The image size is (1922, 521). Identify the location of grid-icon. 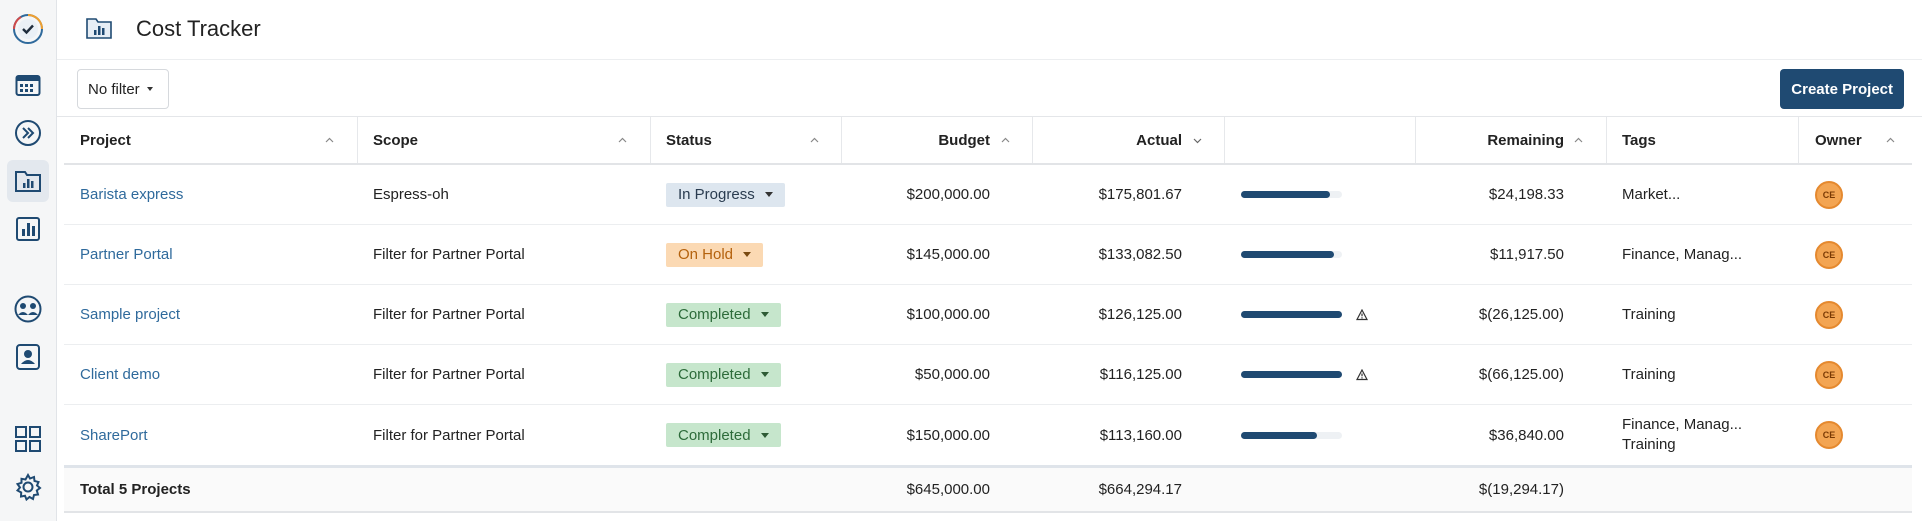
(28, 439).